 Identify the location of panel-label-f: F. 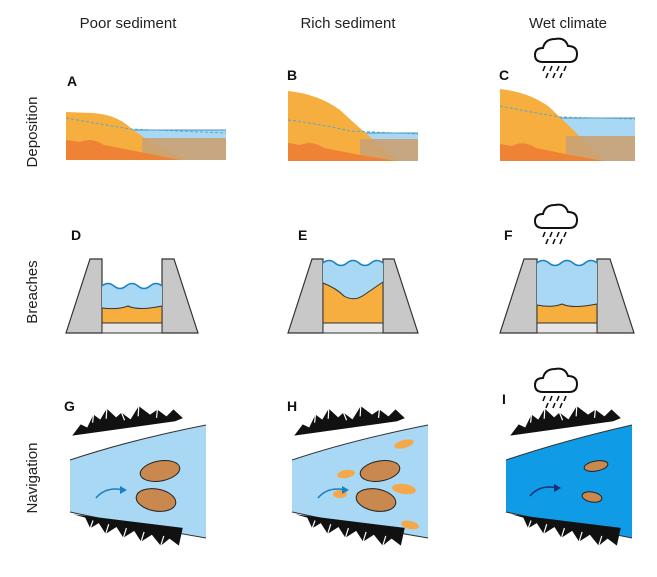
(508, 235).